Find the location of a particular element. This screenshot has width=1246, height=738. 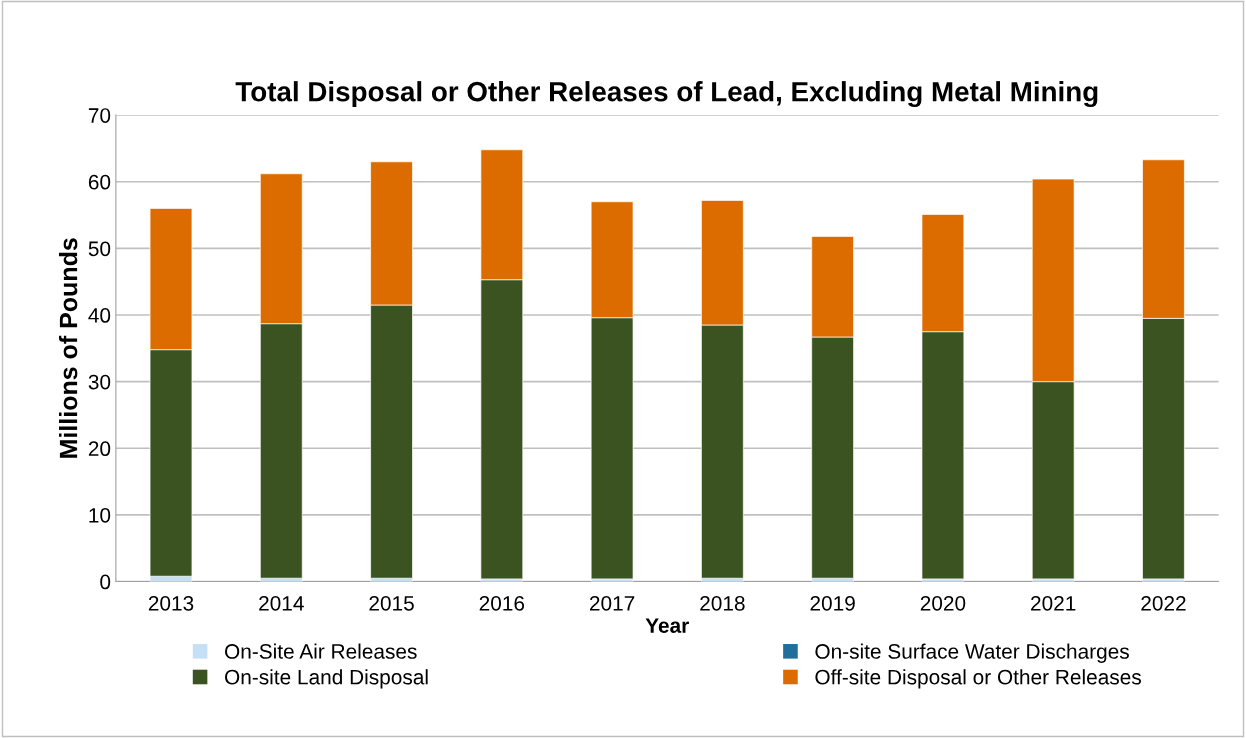

x-tick-label: 2021 is located at coordinates (1053, 603).